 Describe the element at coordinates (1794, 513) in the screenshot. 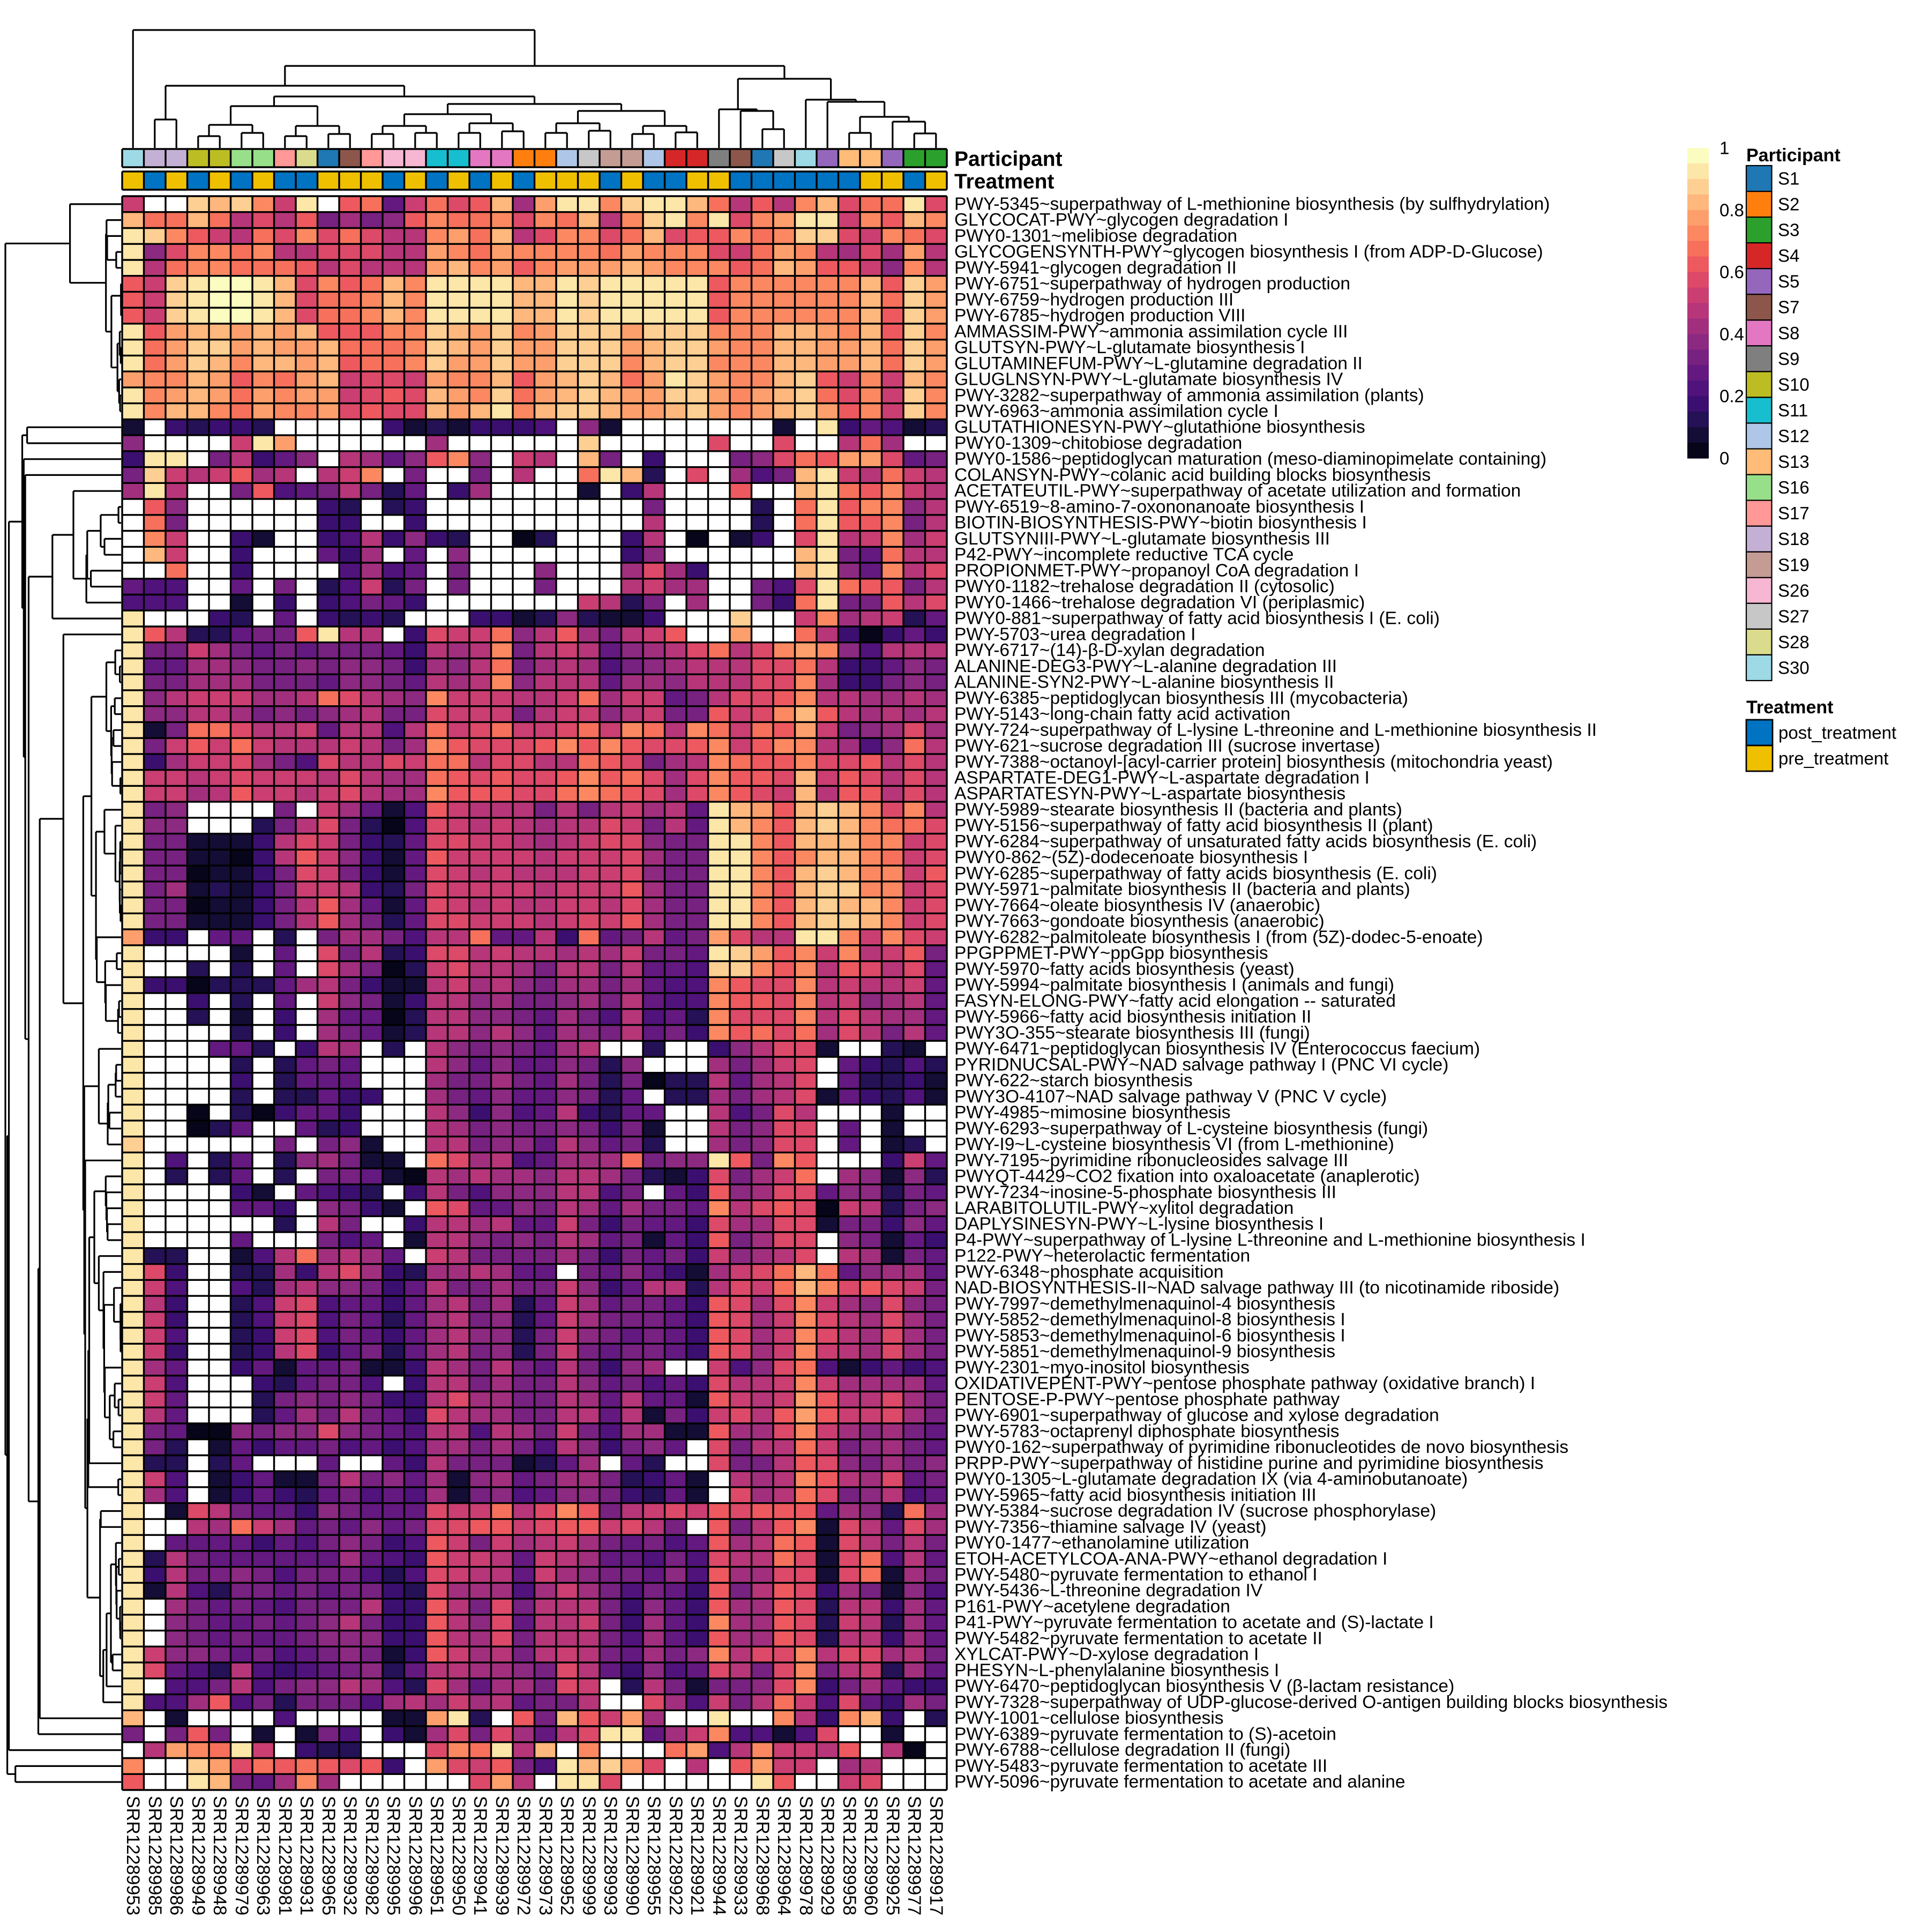

I see `svg-text: S17` at that location.